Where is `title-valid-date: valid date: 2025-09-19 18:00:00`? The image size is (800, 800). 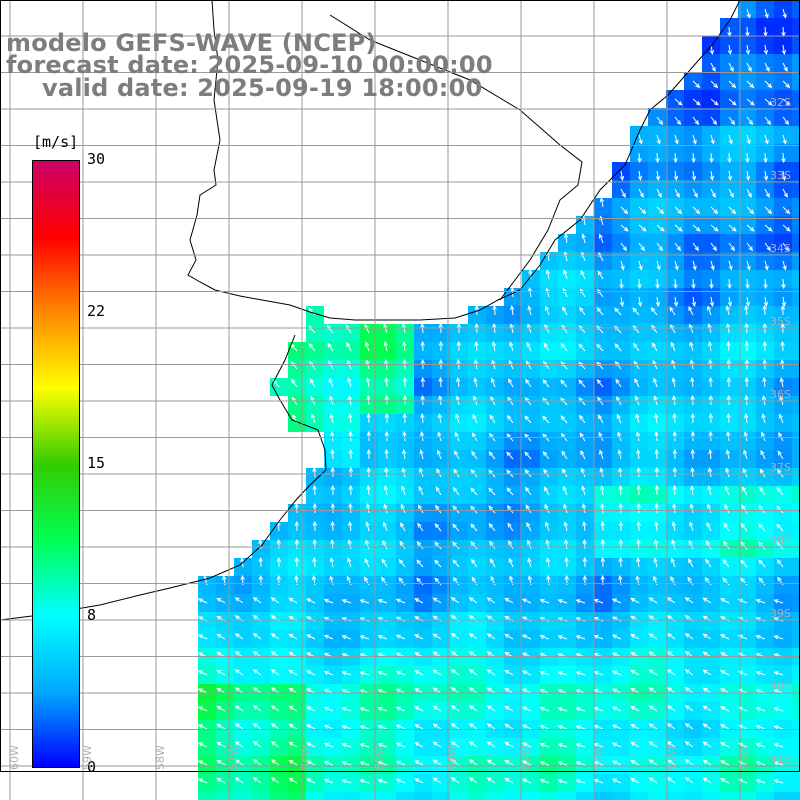
title-valid-date: valid date: 2025-09-19 18:00:00 is located at coordinates (262, 88).